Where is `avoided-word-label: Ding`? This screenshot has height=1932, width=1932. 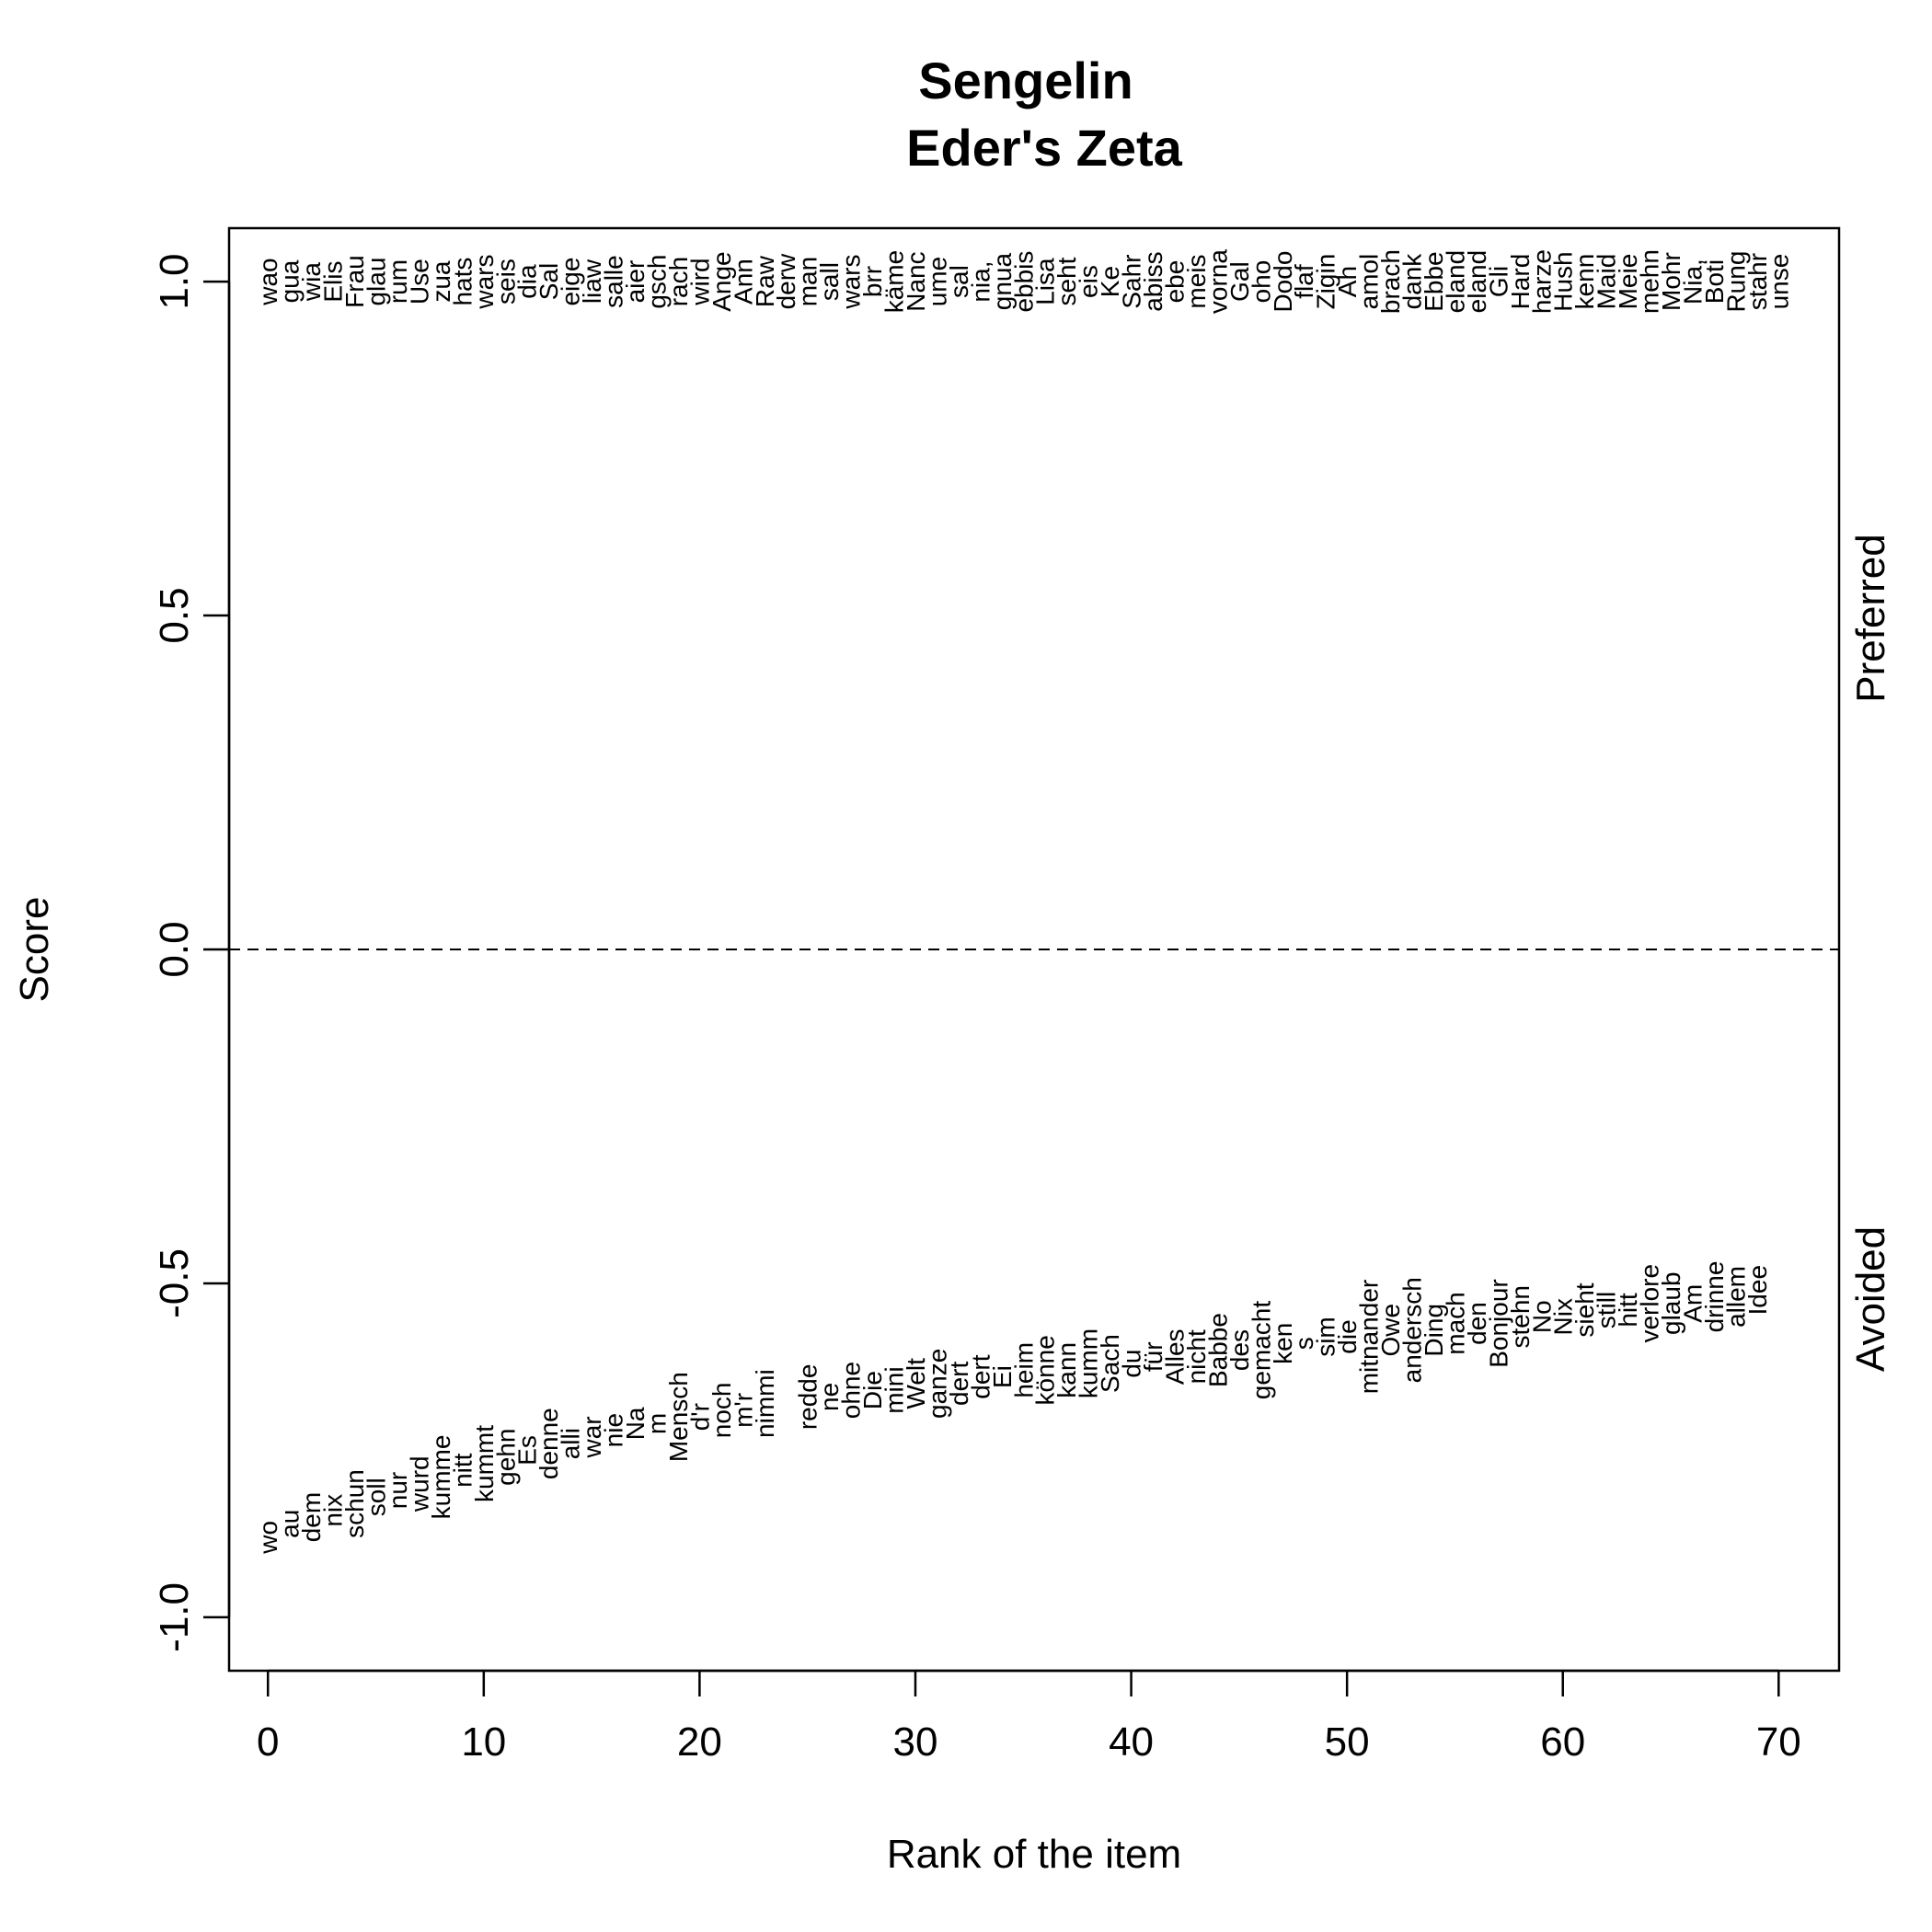
avoided-word-label: Ding is located at coordinates (1434, 1330).